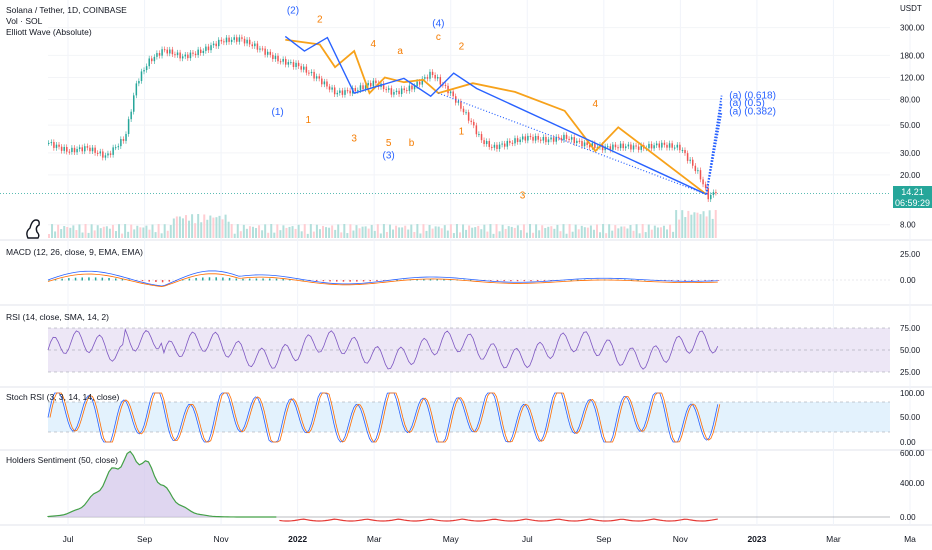 Image resolution: width=932 pixels, height=550 pixels. Describe the element at coordinates (57, 317) in the screenshot. I see `rsi-label: RSI (14, close, SMA, 14, 2)` at that location.